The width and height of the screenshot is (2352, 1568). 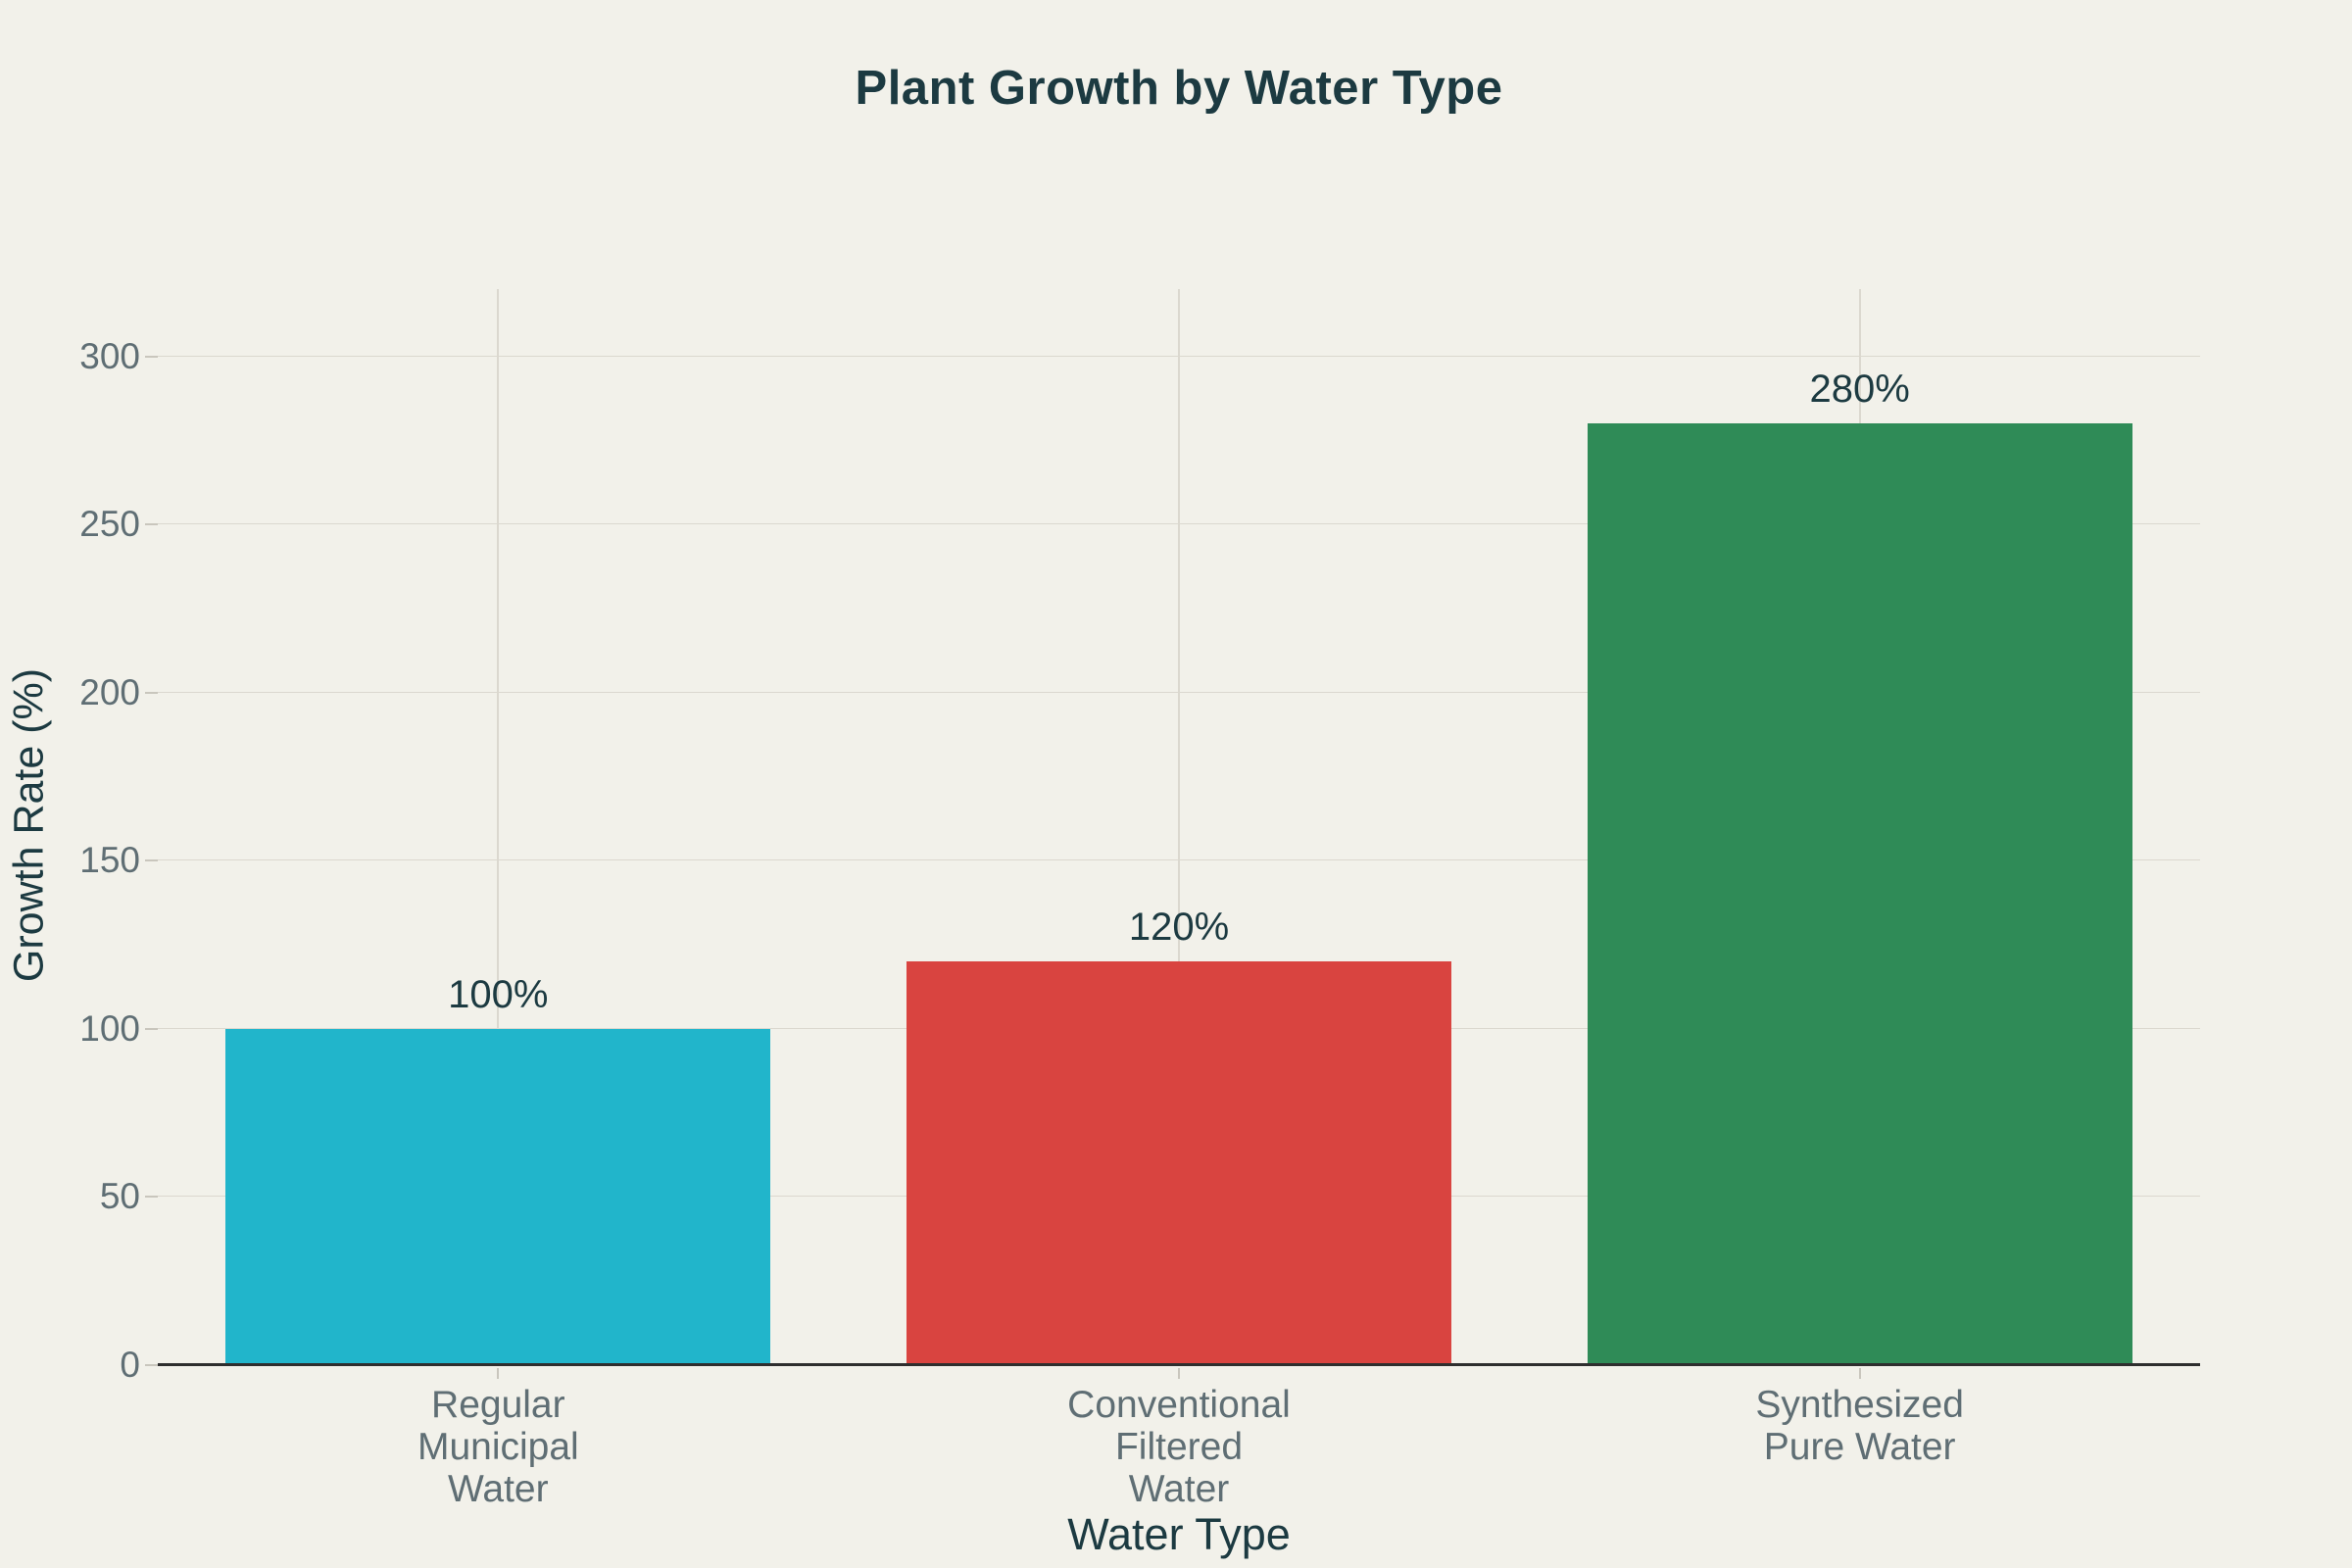 What do you see at coordinates (119, 1196) in the screenshot?
I see `y-tick-label: 50` at bounding box center [119, 1196].